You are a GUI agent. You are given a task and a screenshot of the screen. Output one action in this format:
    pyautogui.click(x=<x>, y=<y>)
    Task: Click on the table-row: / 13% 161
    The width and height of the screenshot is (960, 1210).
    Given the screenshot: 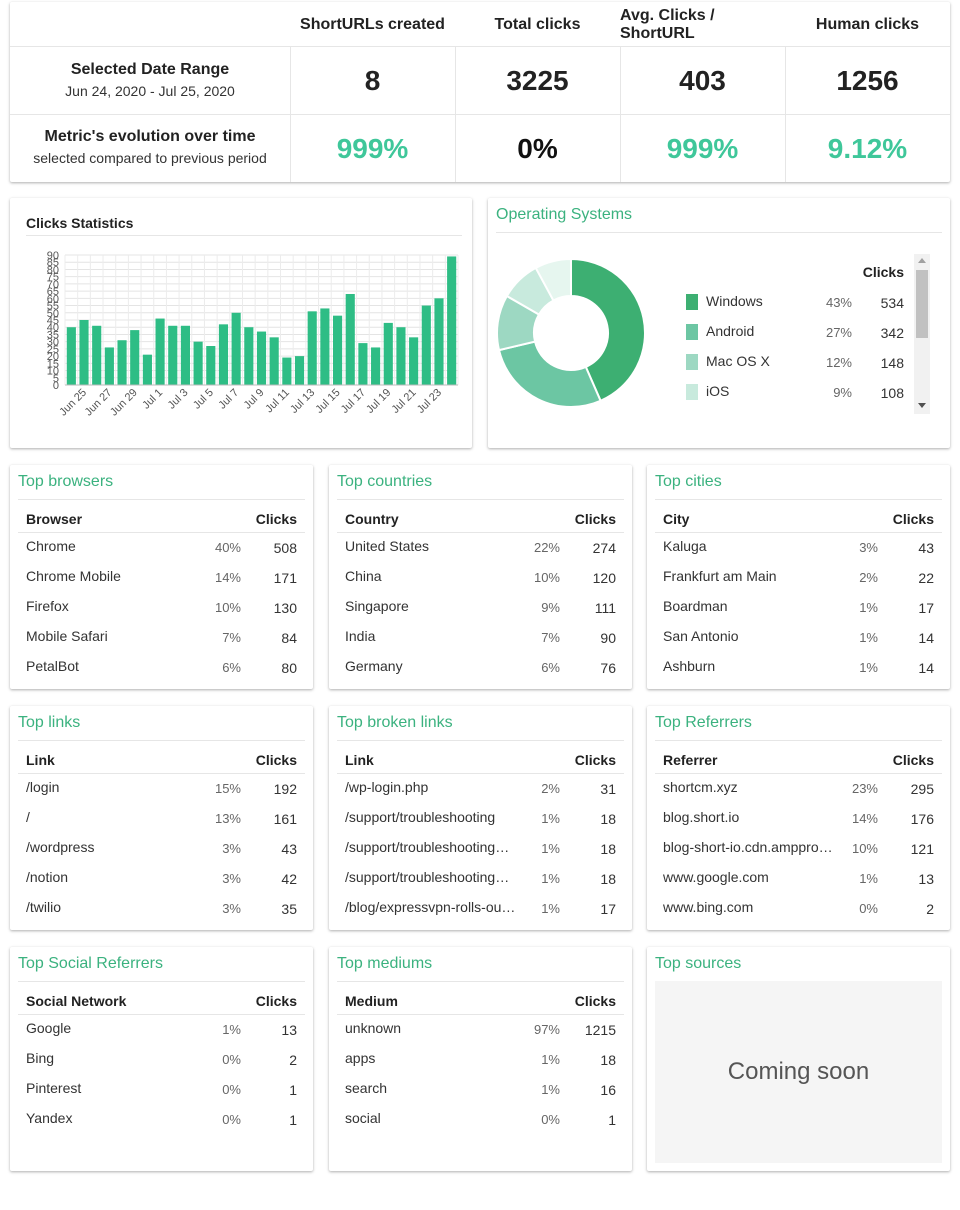 What is the action you would take?
    pyautogui.click(x=161, y=824)
    